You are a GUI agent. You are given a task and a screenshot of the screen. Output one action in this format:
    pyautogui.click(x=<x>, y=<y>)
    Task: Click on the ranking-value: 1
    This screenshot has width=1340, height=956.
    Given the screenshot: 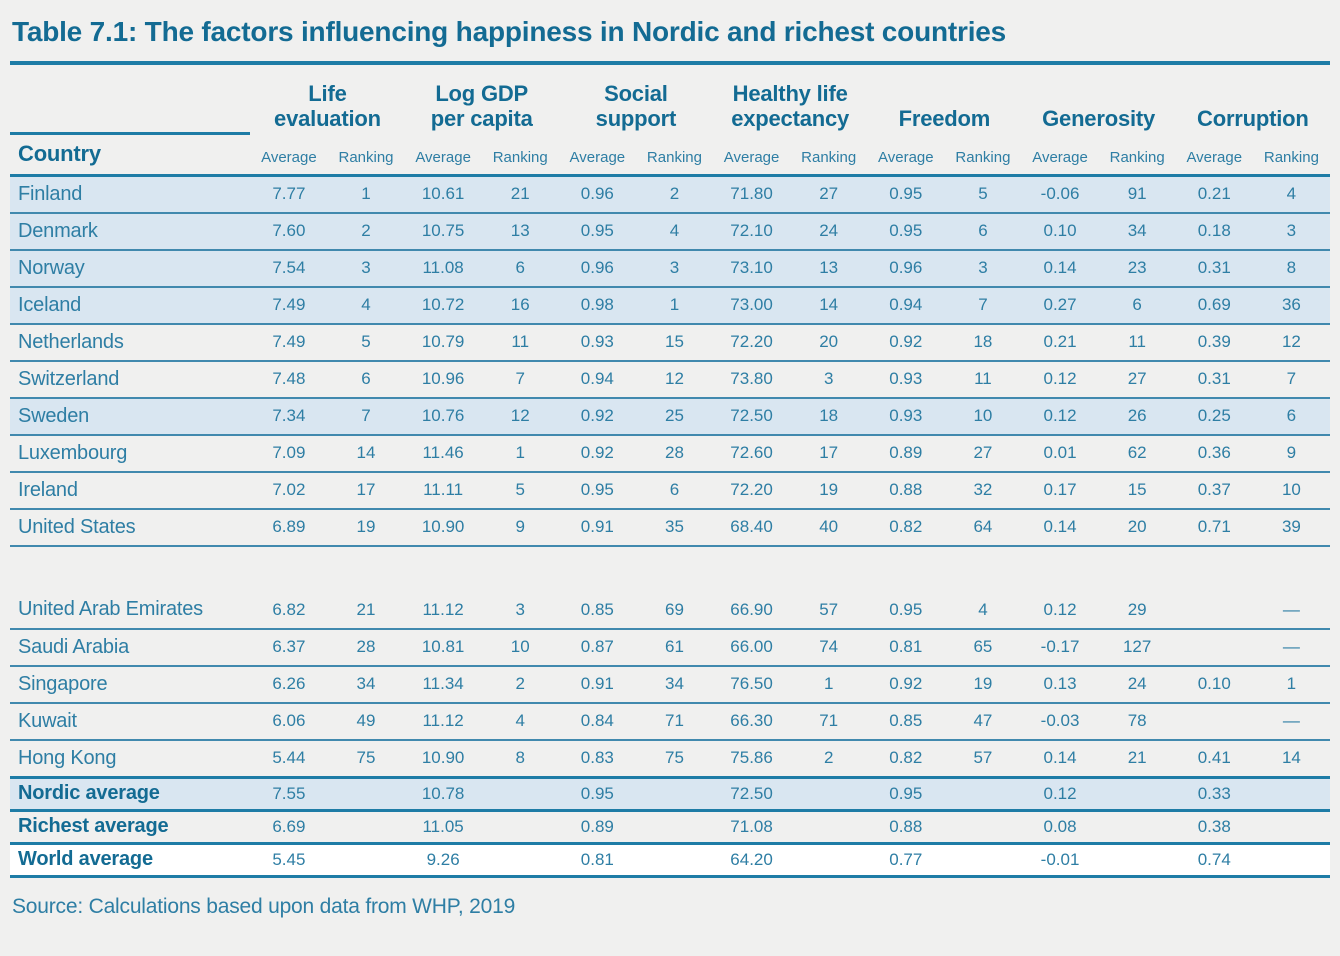 What is the action you would take?
    pyautogui.click(x=674, y=305)
    